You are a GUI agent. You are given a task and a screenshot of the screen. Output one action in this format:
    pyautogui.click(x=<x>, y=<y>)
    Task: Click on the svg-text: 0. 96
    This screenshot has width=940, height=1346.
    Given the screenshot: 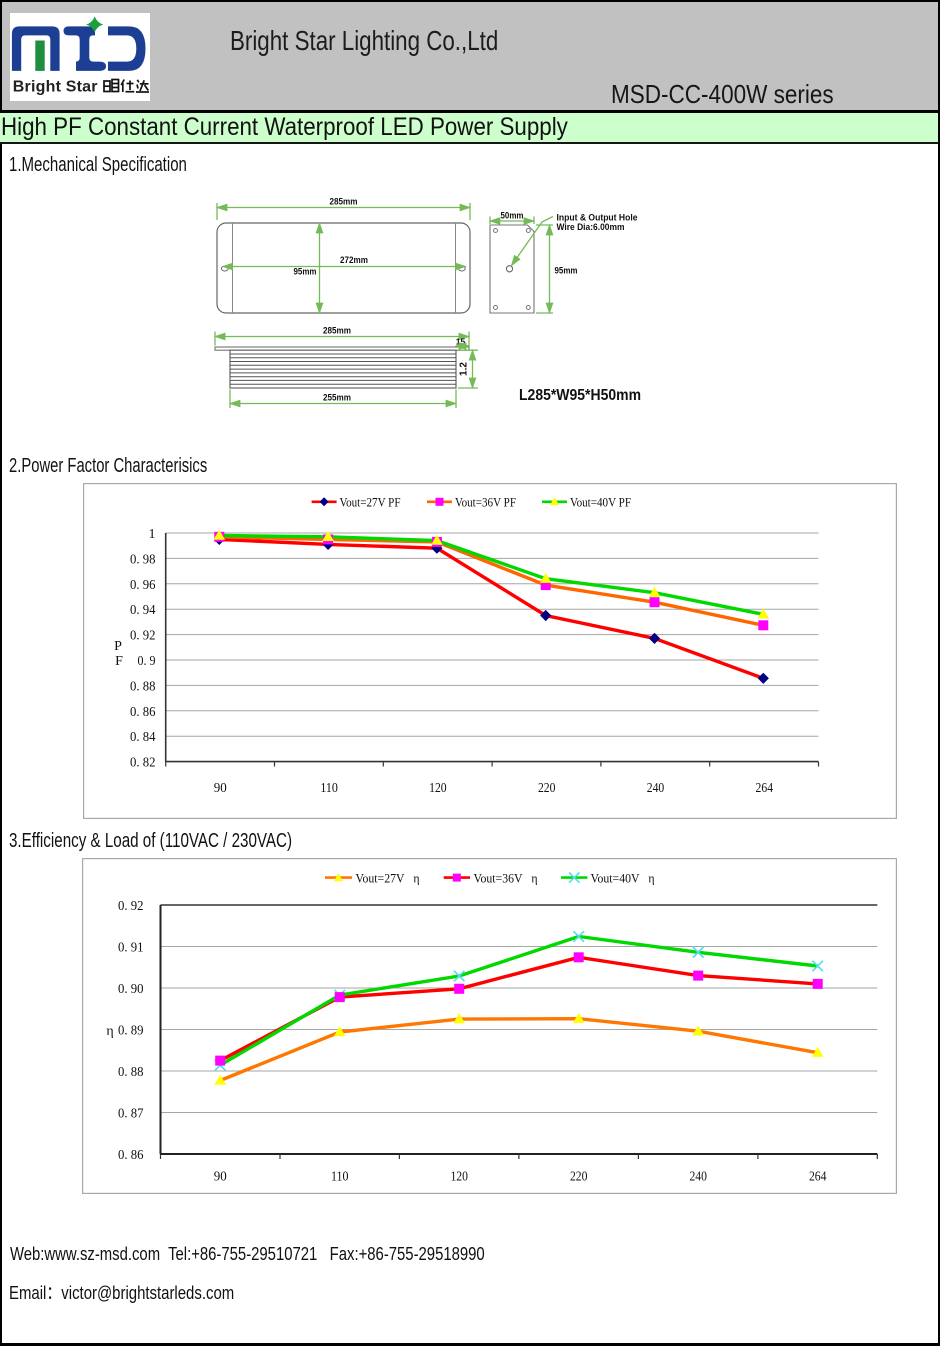 What is the action you would take?
    pyautogui.click(x=143, y=585)
    